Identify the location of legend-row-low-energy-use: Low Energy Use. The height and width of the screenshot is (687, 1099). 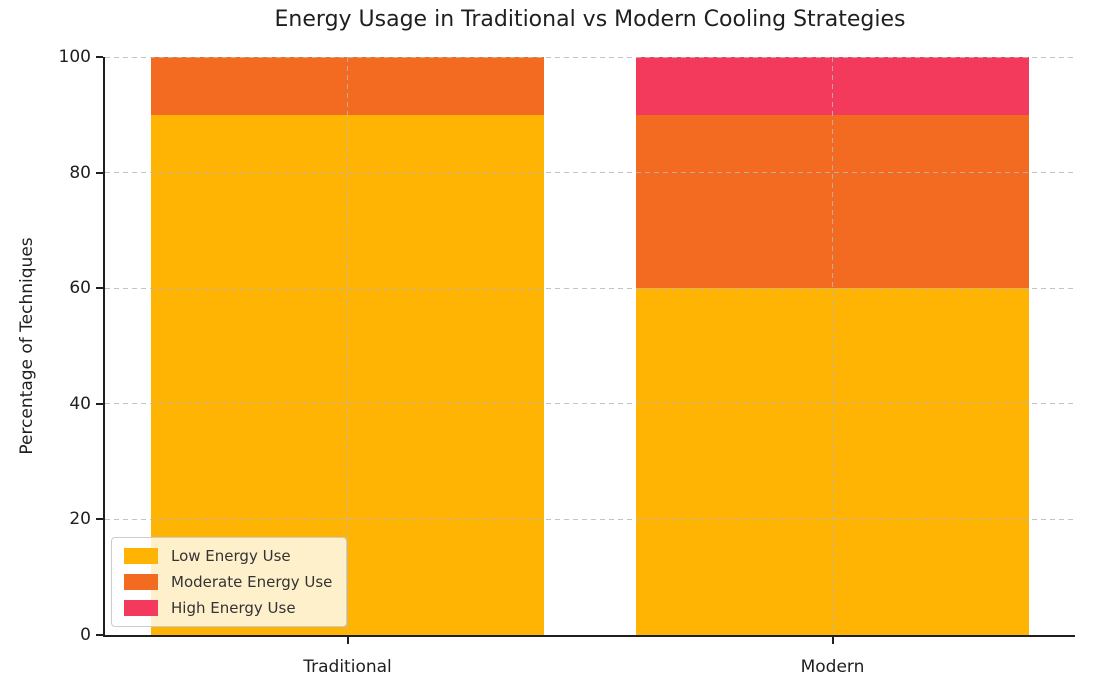
(228, 556).